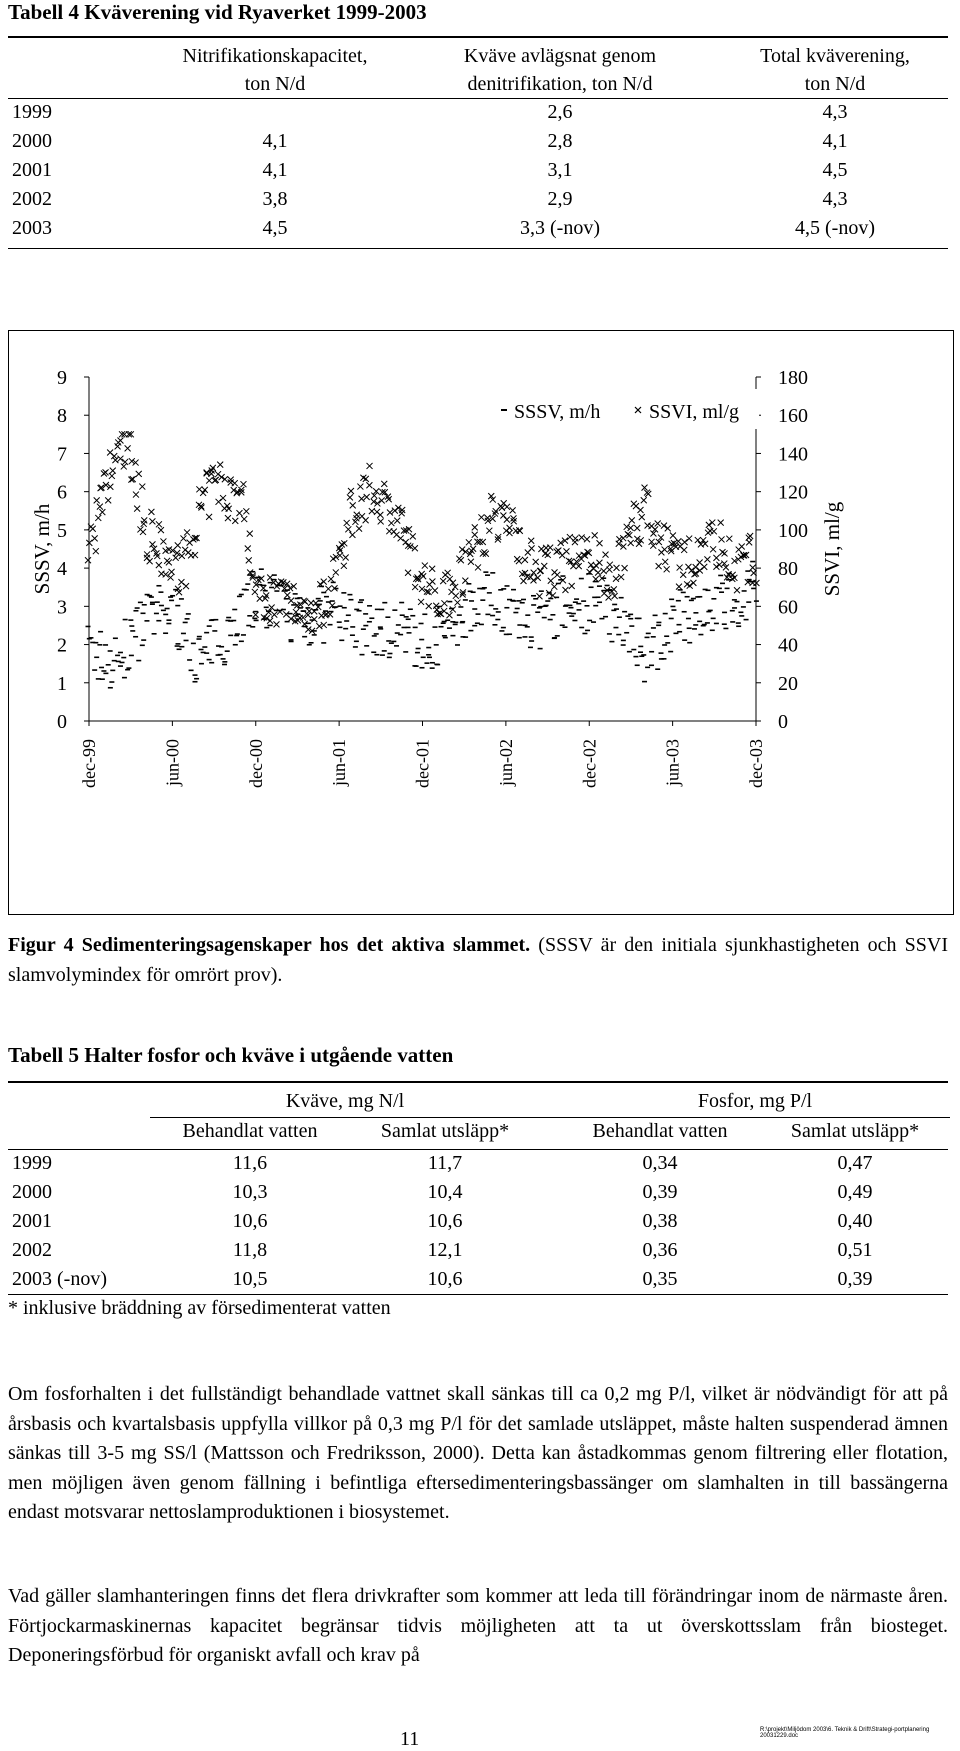  Describe the element at coordinates (32, 228) in the screenshot. I see `table-cell-year: 2003` at that location.